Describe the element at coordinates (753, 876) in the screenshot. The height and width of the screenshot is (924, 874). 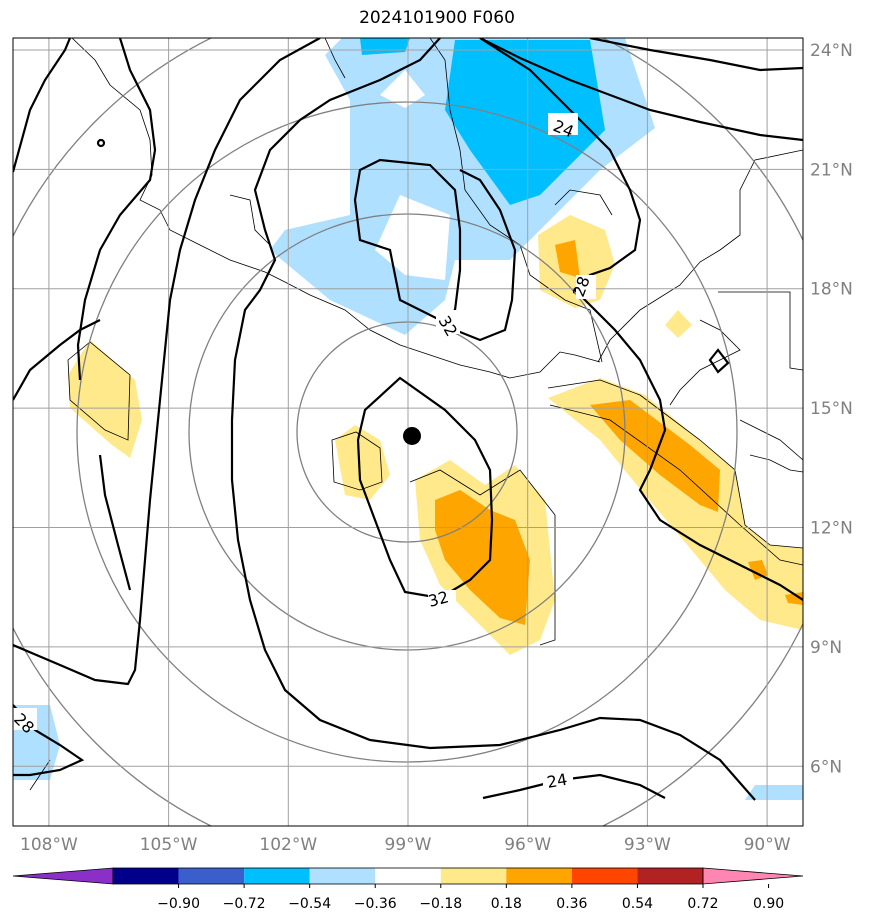
I see `colorbar-extend-high` at that location.